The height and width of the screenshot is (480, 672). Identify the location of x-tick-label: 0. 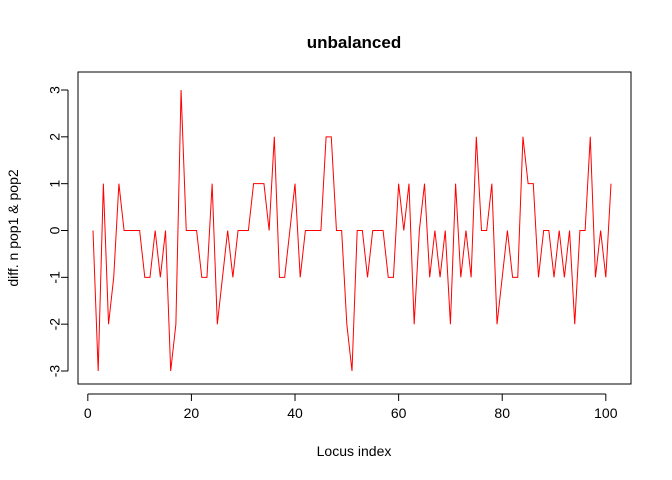
(88, 413).